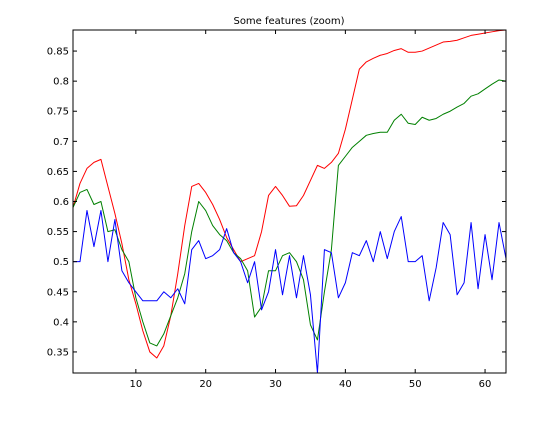  Describe the element at coordinates (58, 292) in the screenshot. I see `y-tick-label: 0.45` at that location.